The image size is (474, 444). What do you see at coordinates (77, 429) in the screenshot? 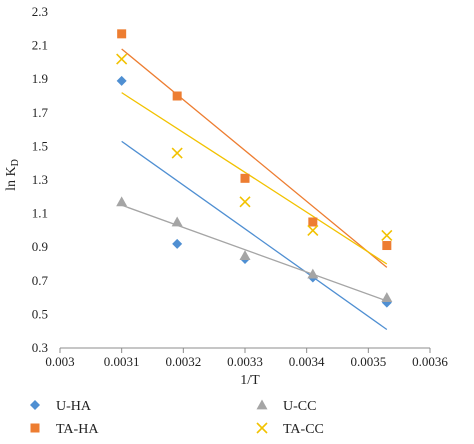
I see `legend-label: TA-HA` at bounding box center [77, 429].